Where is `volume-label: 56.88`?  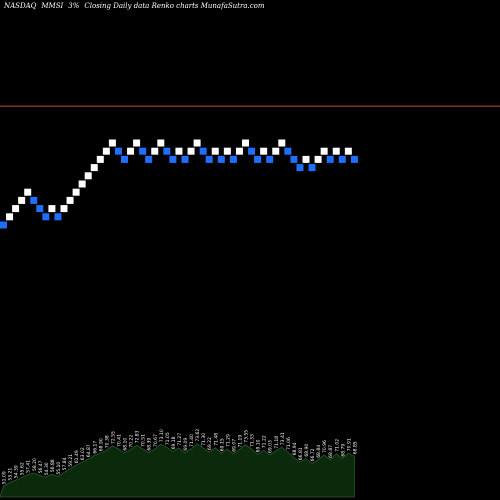 volume-label: 56.88 is located at coordinates (53, 465).